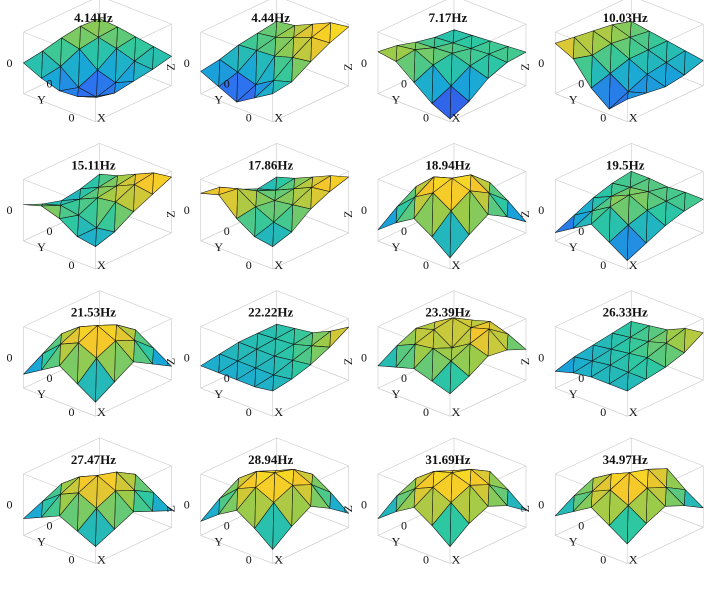 The width and height of the screenshot is (709, 594). I want to click on mode-title: 15.11Hz, so click(93, 164).